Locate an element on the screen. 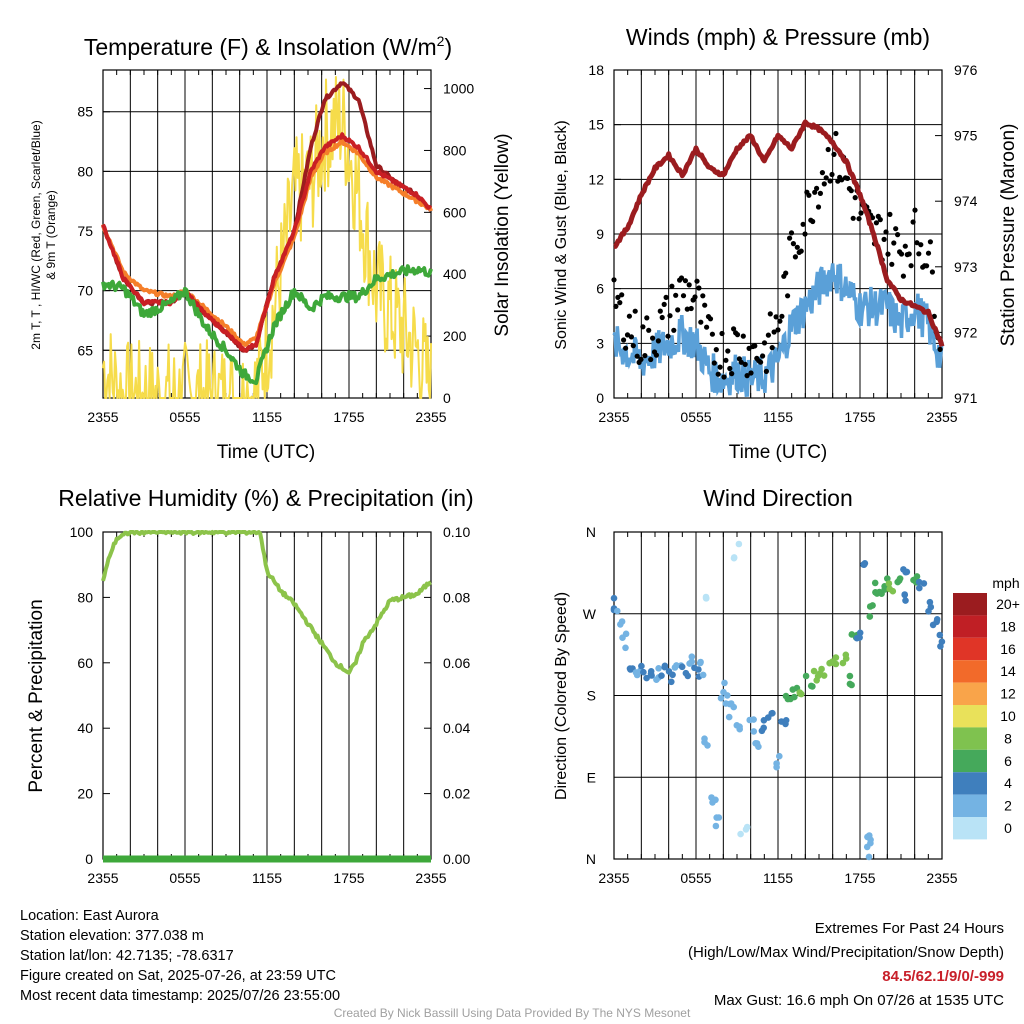 The height and width of the screenshot is (1024, 1024). rh-y-tick-label: 80 is located at coordinates (85, 597).